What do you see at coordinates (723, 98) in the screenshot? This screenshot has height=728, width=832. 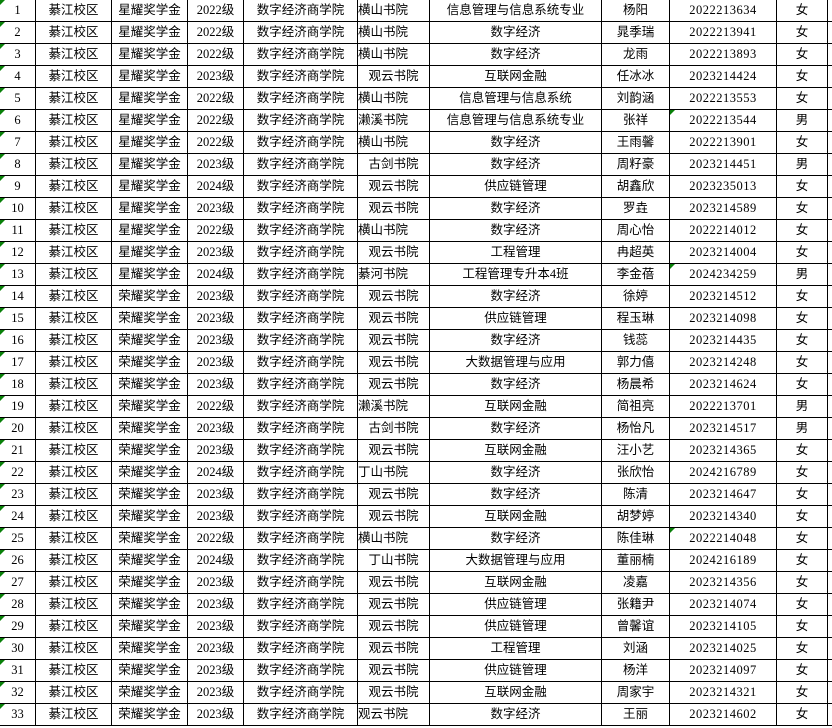 I see `cell-id: 2022213553` at bounding box center [723, 98].